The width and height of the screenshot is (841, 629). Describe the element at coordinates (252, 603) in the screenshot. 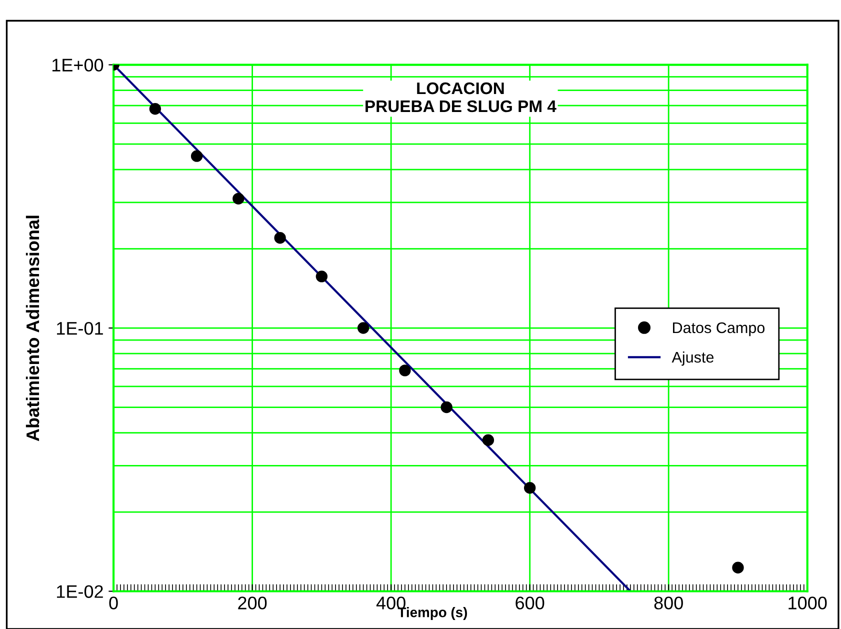

I see `x-tick-label: 200` at that location.